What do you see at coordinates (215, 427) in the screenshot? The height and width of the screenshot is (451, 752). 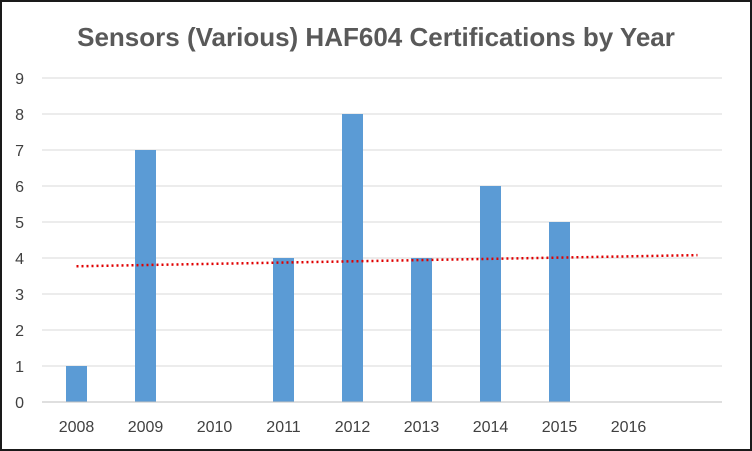 I see `x-tick-label: 2010` at bounding box center [215, 427].